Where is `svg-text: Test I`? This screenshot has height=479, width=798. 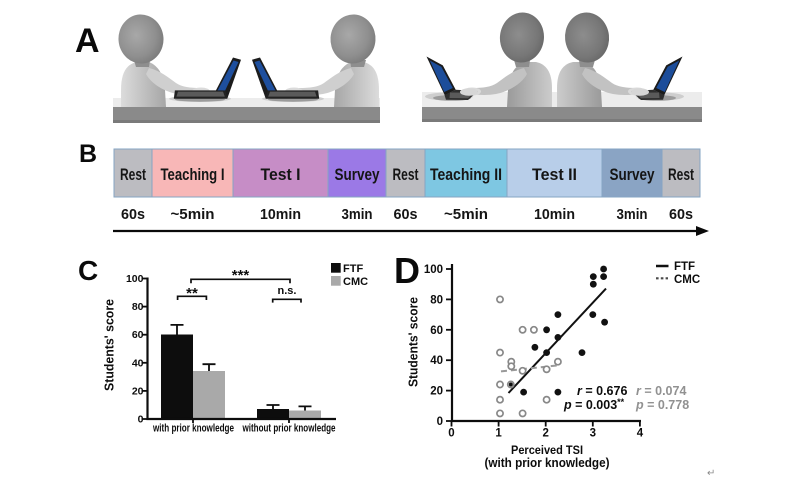
svg-text: Test I is located at coordinates (281, 174).